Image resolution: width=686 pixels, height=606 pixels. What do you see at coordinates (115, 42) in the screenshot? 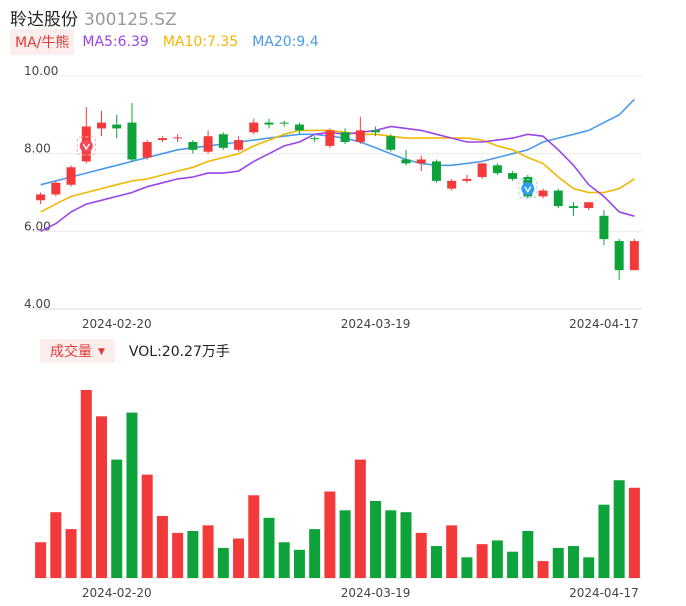
I see `ma5-label: MA5:6.39` at bounding box center [115, 42].